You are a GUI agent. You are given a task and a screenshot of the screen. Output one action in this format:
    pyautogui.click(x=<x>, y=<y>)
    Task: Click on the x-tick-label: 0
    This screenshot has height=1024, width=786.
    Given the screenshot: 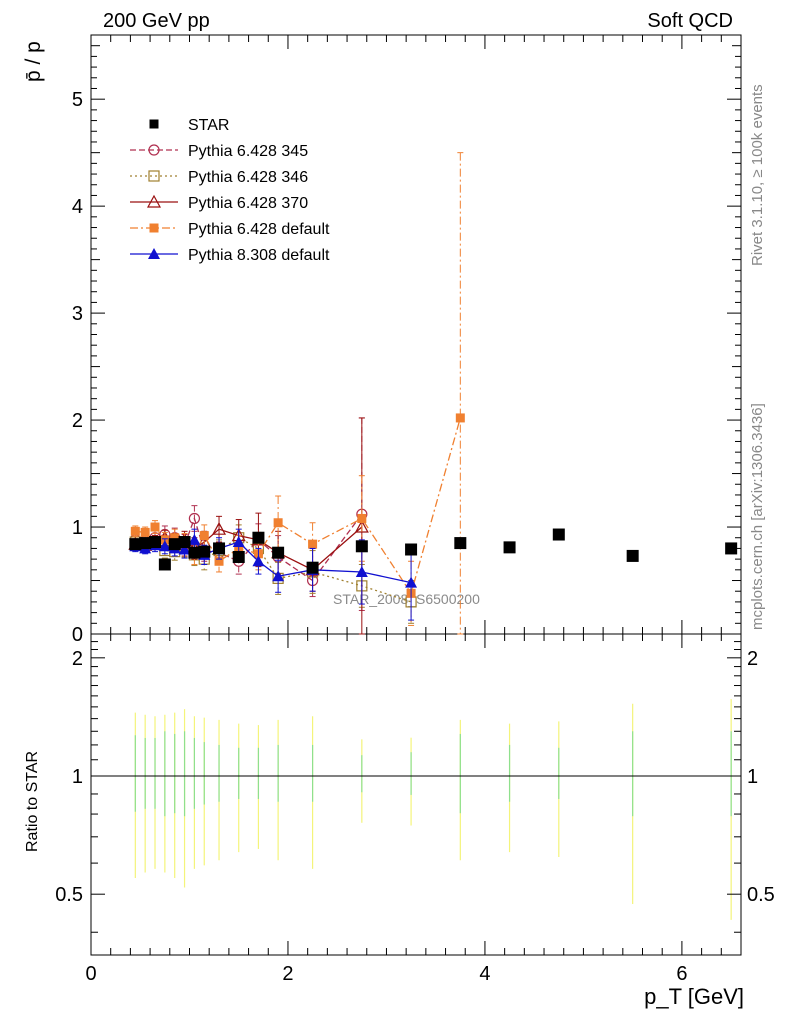 What is the action you would take?
    pyautogui.click(x=90, y=974)
    